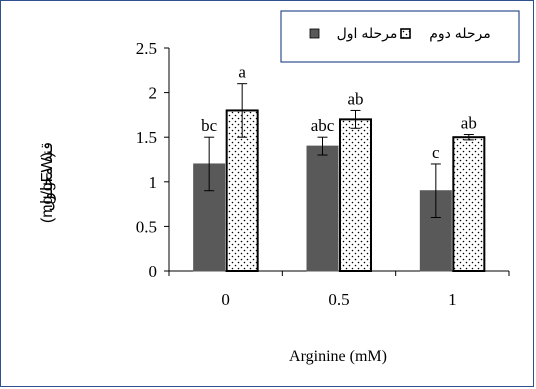  What do you see at coordinates (323, 125) in the screenshot?
I see `significance-letter: abc` at bounding box center [323, 125].